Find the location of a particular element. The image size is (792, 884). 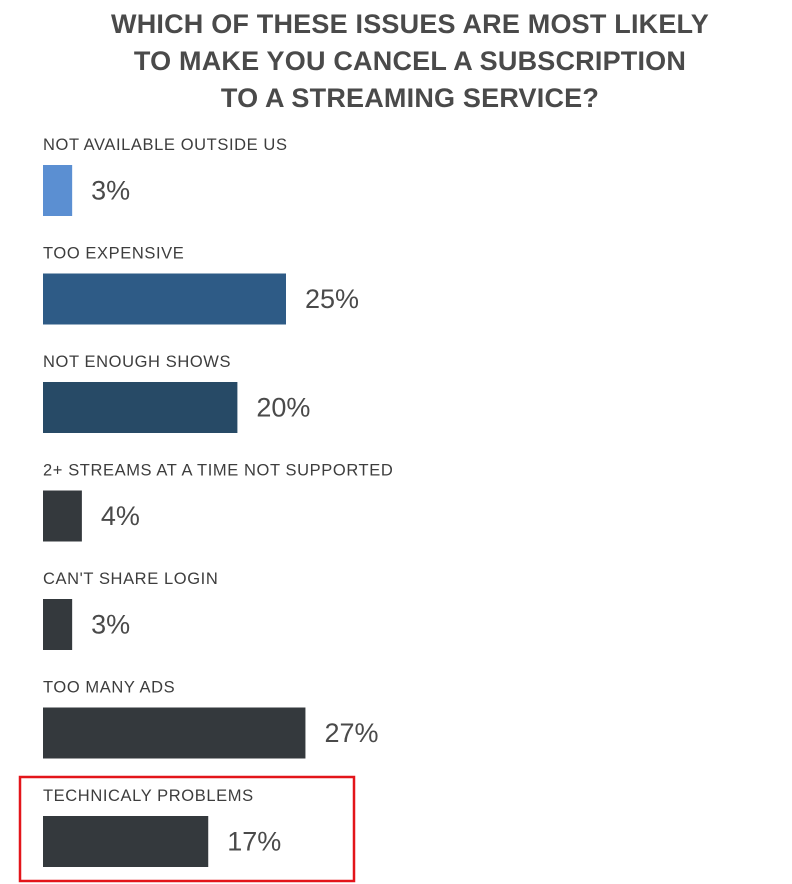

chart-title-line-1: WHICH OF THESE ISSUES ARE MOST LIKELY is located at coordinates (410, 24).